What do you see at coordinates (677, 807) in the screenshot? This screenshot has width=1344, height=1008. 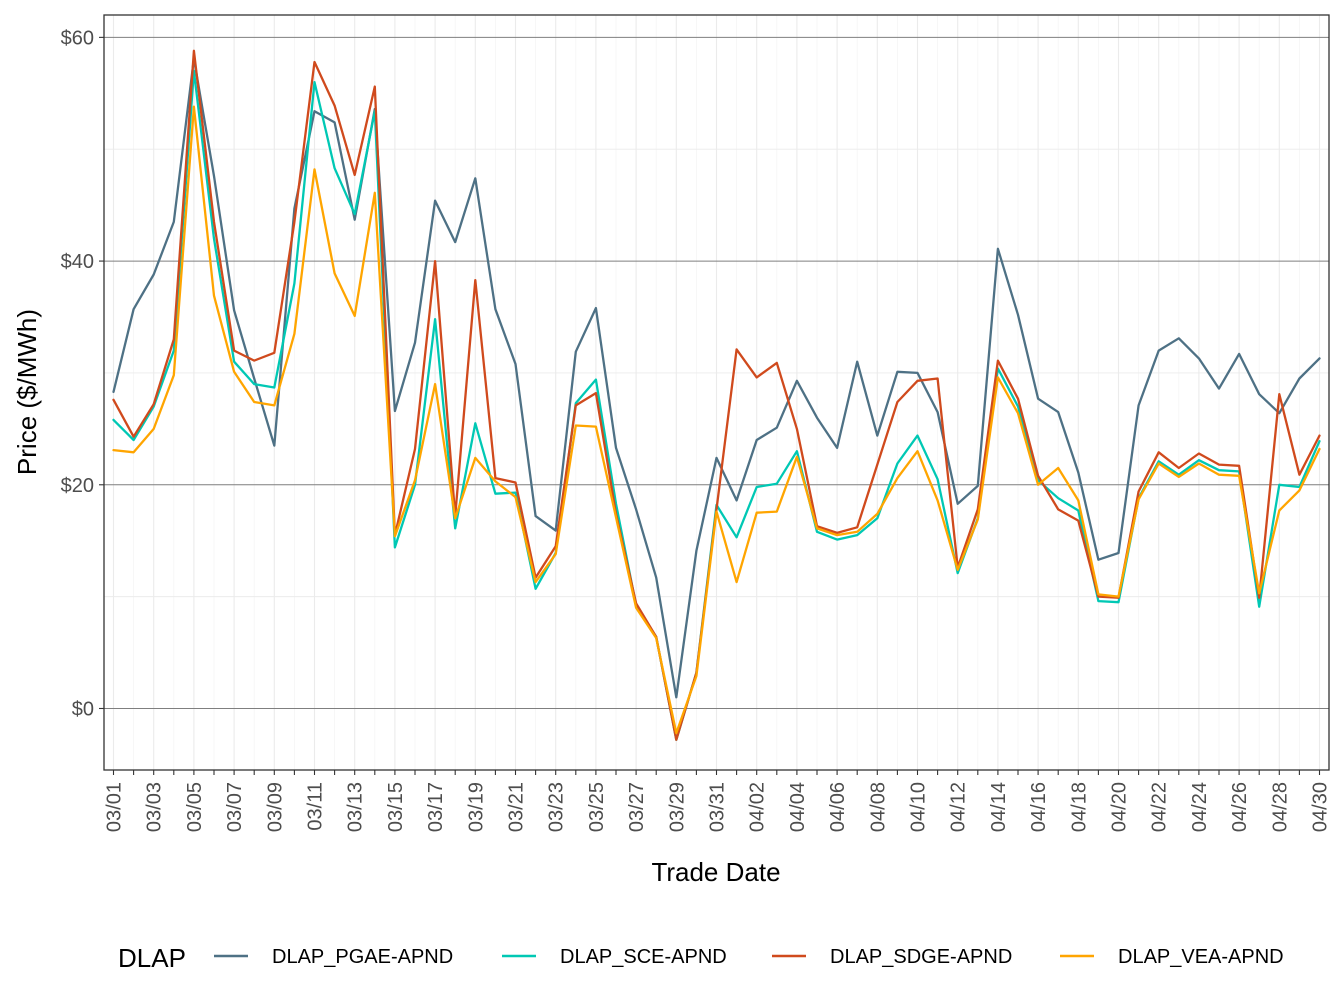 I see `x-tick-label: 03/29` at bounding box center [677, 807].